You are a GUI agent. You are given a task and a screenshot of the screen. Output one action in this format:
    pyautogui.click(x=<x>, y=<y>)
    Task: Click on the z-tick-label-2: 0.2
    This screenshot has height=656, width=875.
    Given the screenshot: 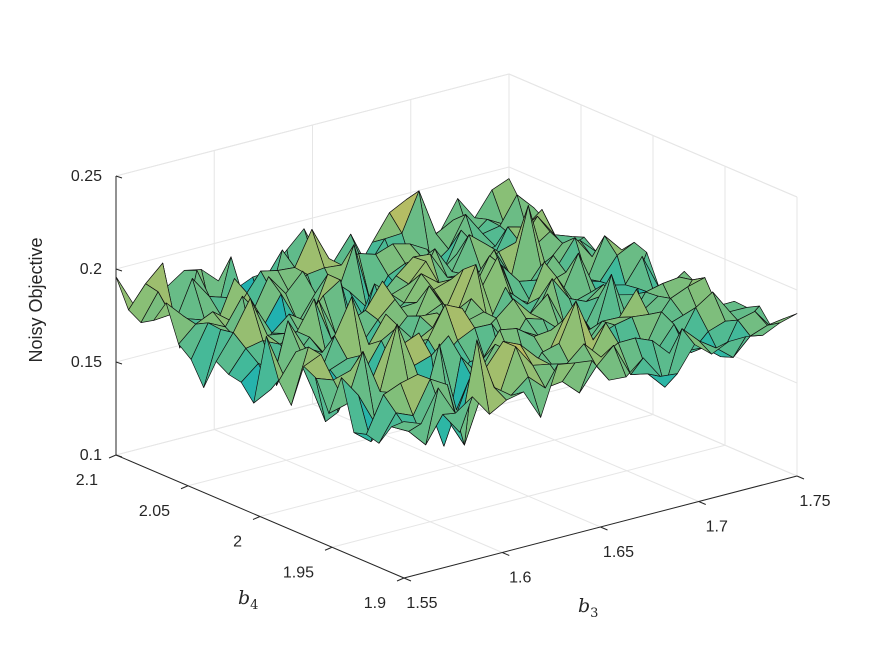 What is the action you would take?
    pyautogui.click(x=91, y=269)
    